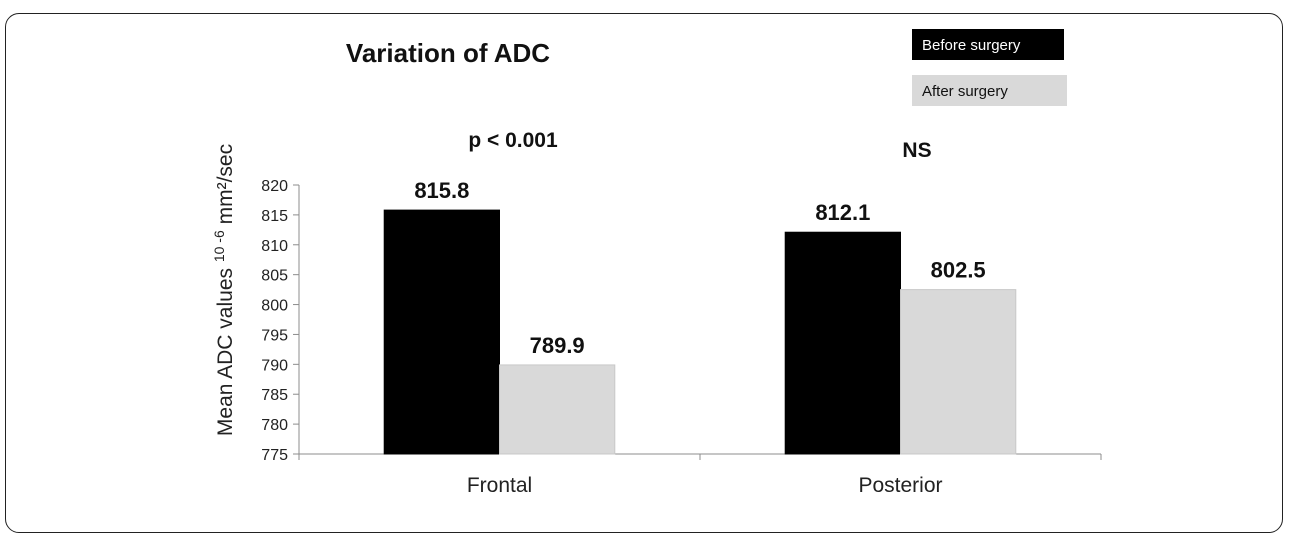 The height and width of the screenshot is (533, 1290). I want to click on annotation-frontal: p < 0.001, so click(513, 140).